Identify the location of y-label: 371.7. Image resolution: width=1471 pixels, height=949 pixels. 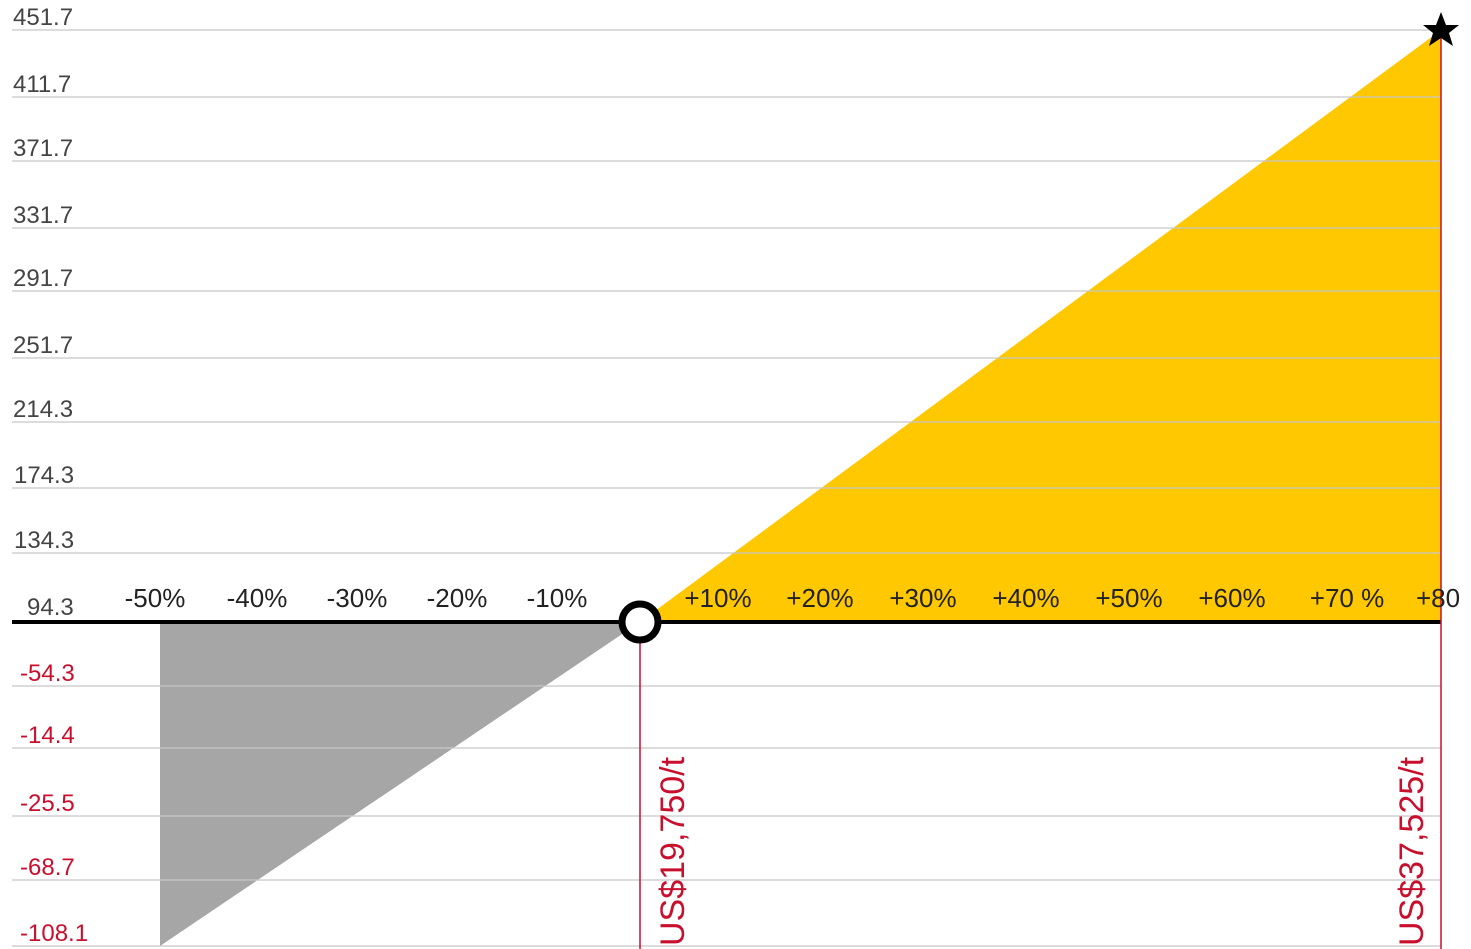
(43, 148).